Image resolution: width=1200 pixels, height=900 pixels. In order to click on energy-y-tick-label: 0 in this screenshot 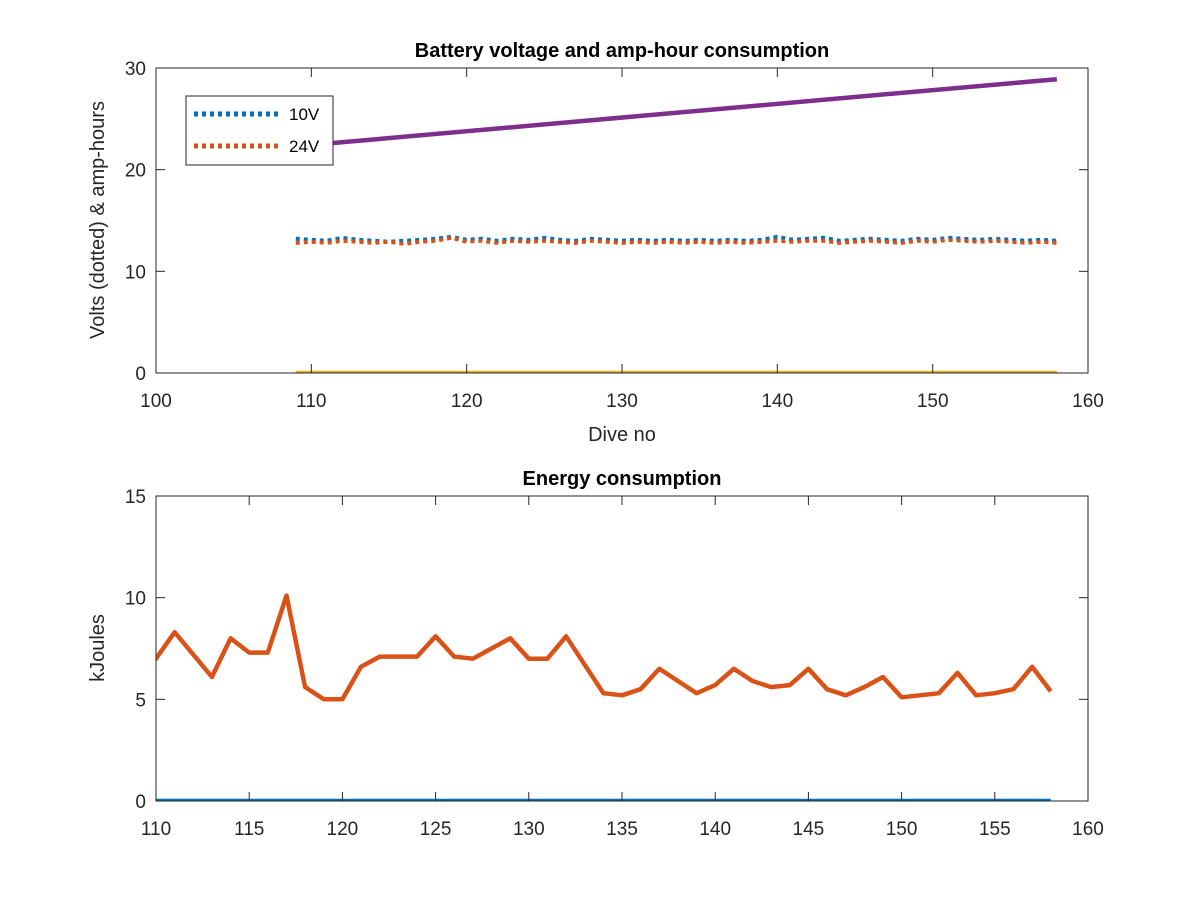, I will do `click(140, 802)`.